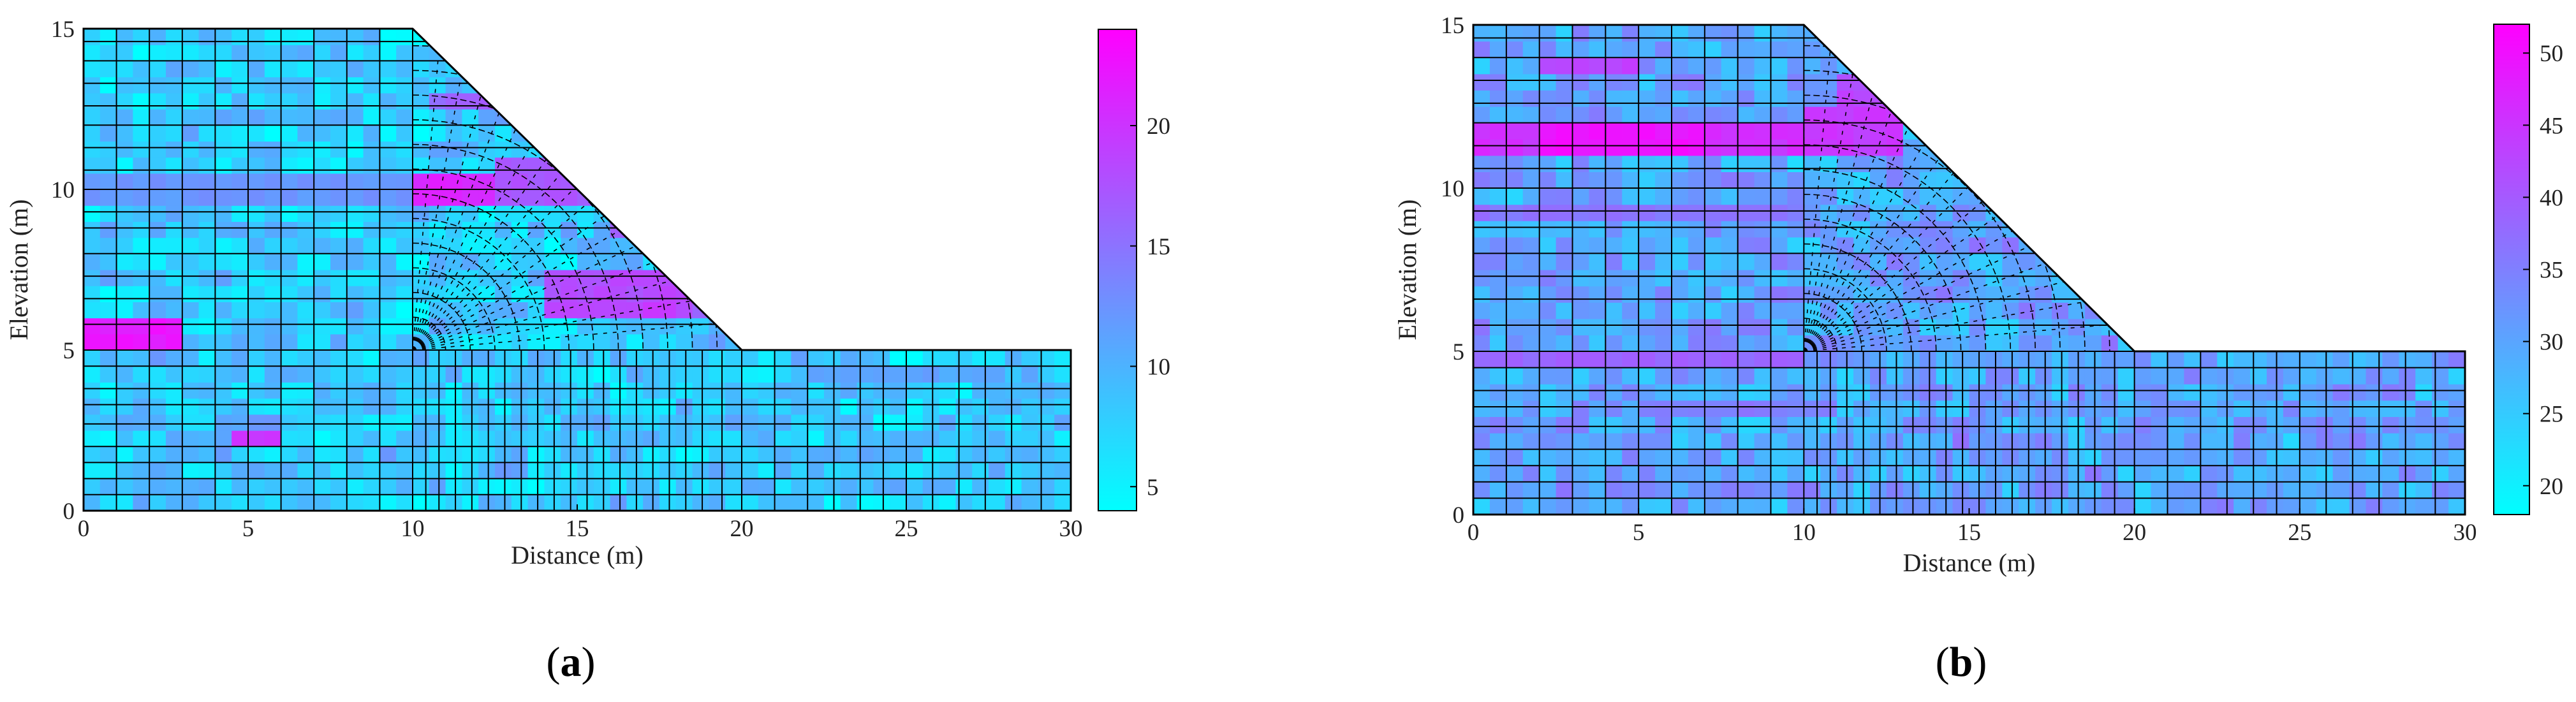 Image resolution: width=2576 pixels, height=702 pixels. I want to click on x-tick-label: 20, so click(742, 529).